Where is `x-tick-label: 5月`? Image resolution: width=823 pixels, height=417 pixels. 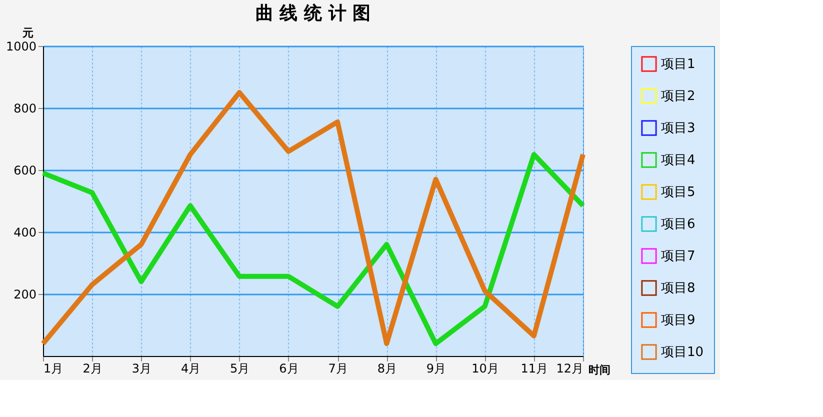 x-tick-label: 5月 is located at coordinates (240, 369).